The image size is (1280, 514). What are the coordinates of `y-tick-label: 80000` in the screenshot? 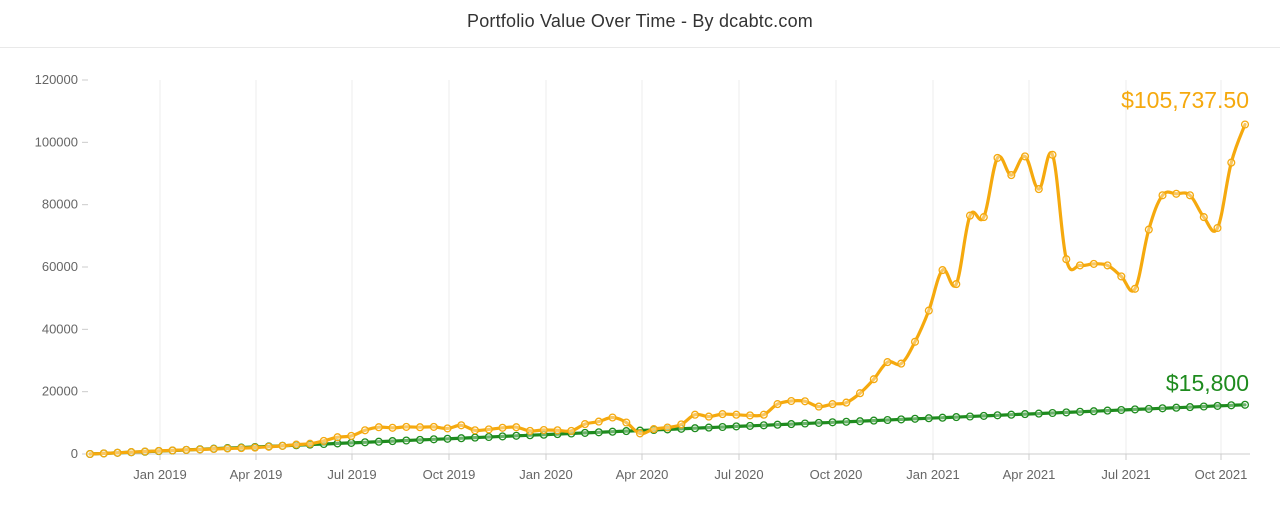 It's located at (60, 204).